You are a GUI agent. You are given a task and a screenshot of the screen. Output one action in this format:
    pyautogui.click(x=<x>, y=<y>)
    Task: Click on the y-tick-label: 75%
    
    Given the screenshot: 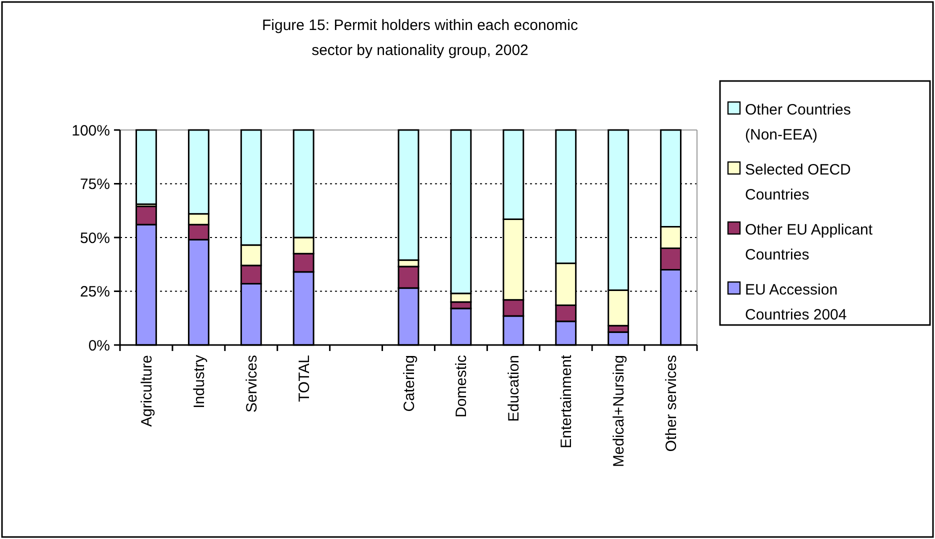 What is the action you would take?
    pyautogui.click(x=95, y=184)
    